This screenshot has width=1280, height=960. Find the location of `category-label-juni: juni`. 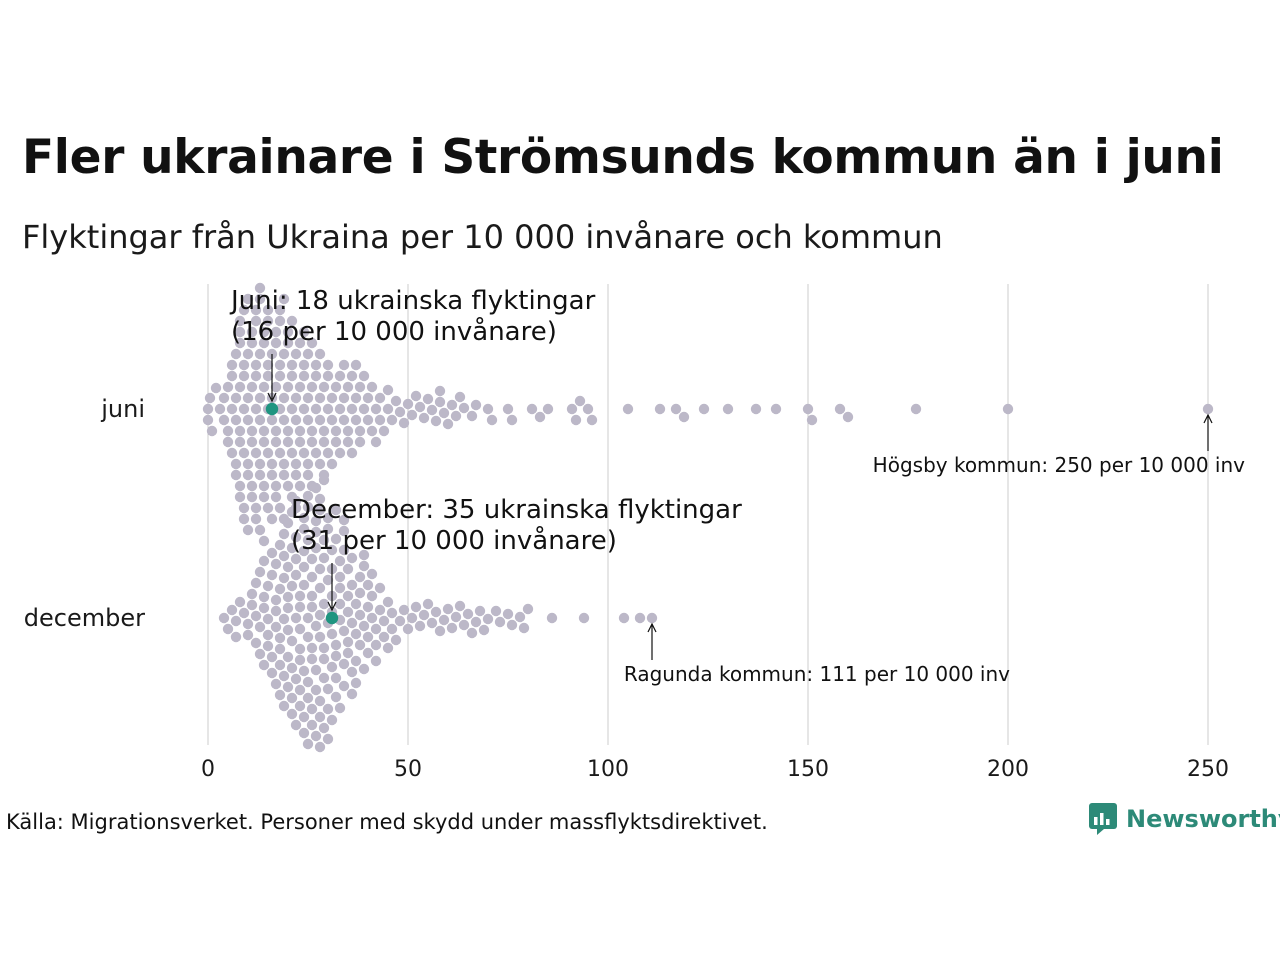

category-label-juni: juni is located at coordinates (122, 409).